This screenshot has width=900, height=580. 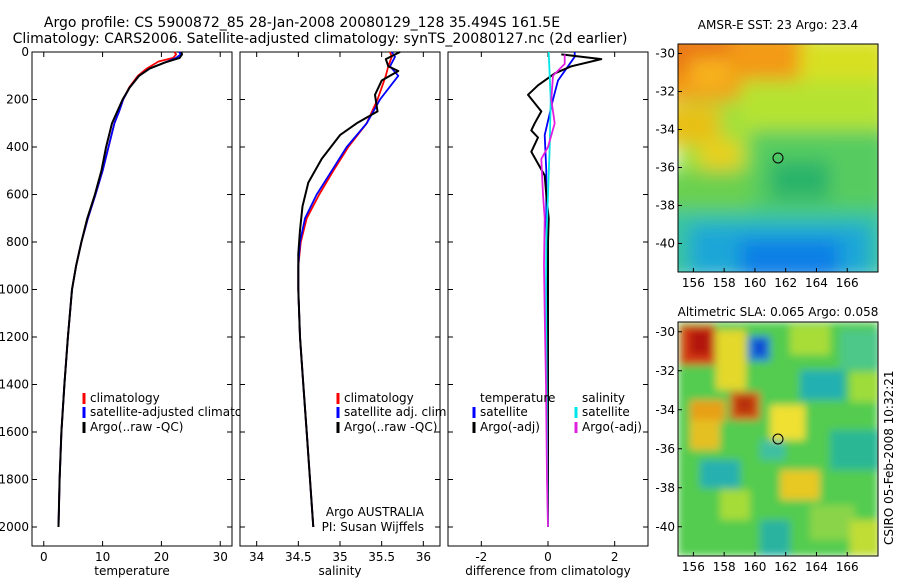 What do you see at coordinates (131, 571) in the screenshot?
I see `temperature-xlabel: temperature` at bounding box center [131, 571].